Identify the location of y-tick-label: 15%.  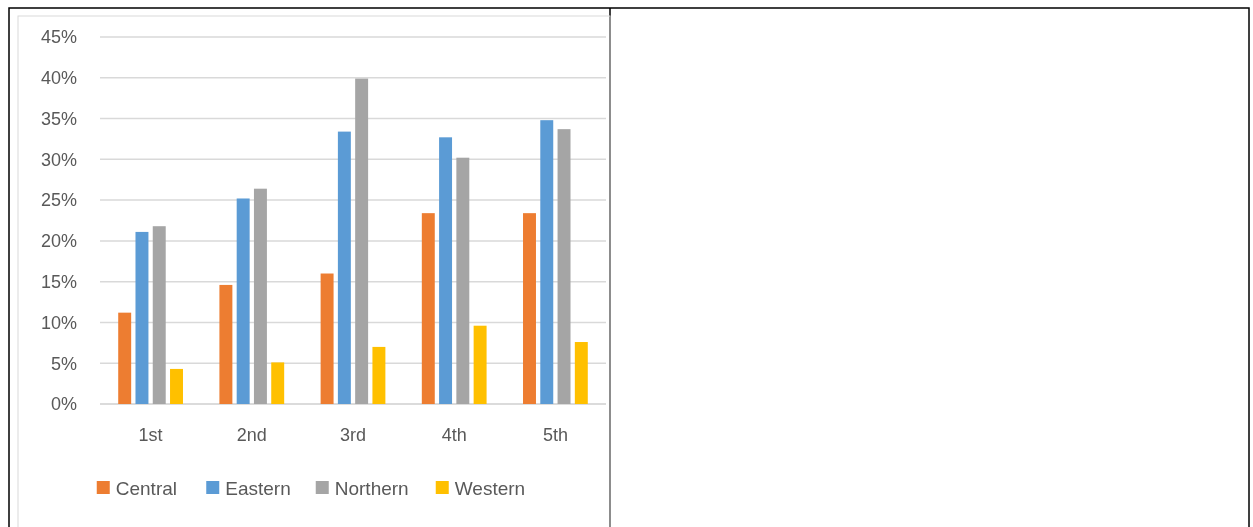
(58, 281).